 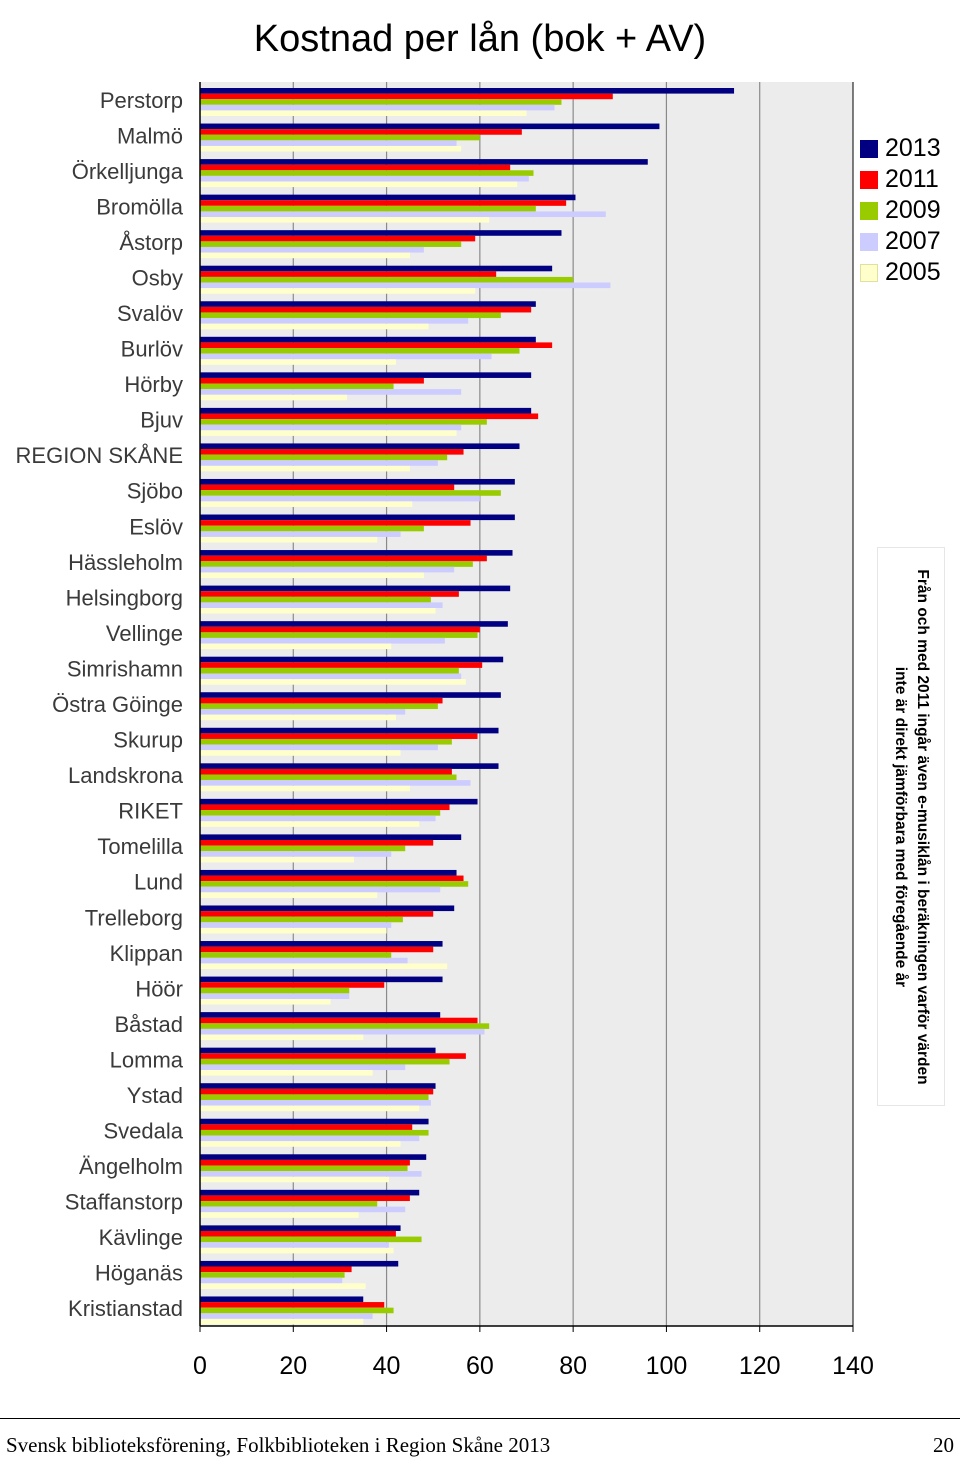 What do you see at coordinates (573, 1366) in the screenshot?
I see `x-tick-label: 80` at bounding box center [573, 1366].